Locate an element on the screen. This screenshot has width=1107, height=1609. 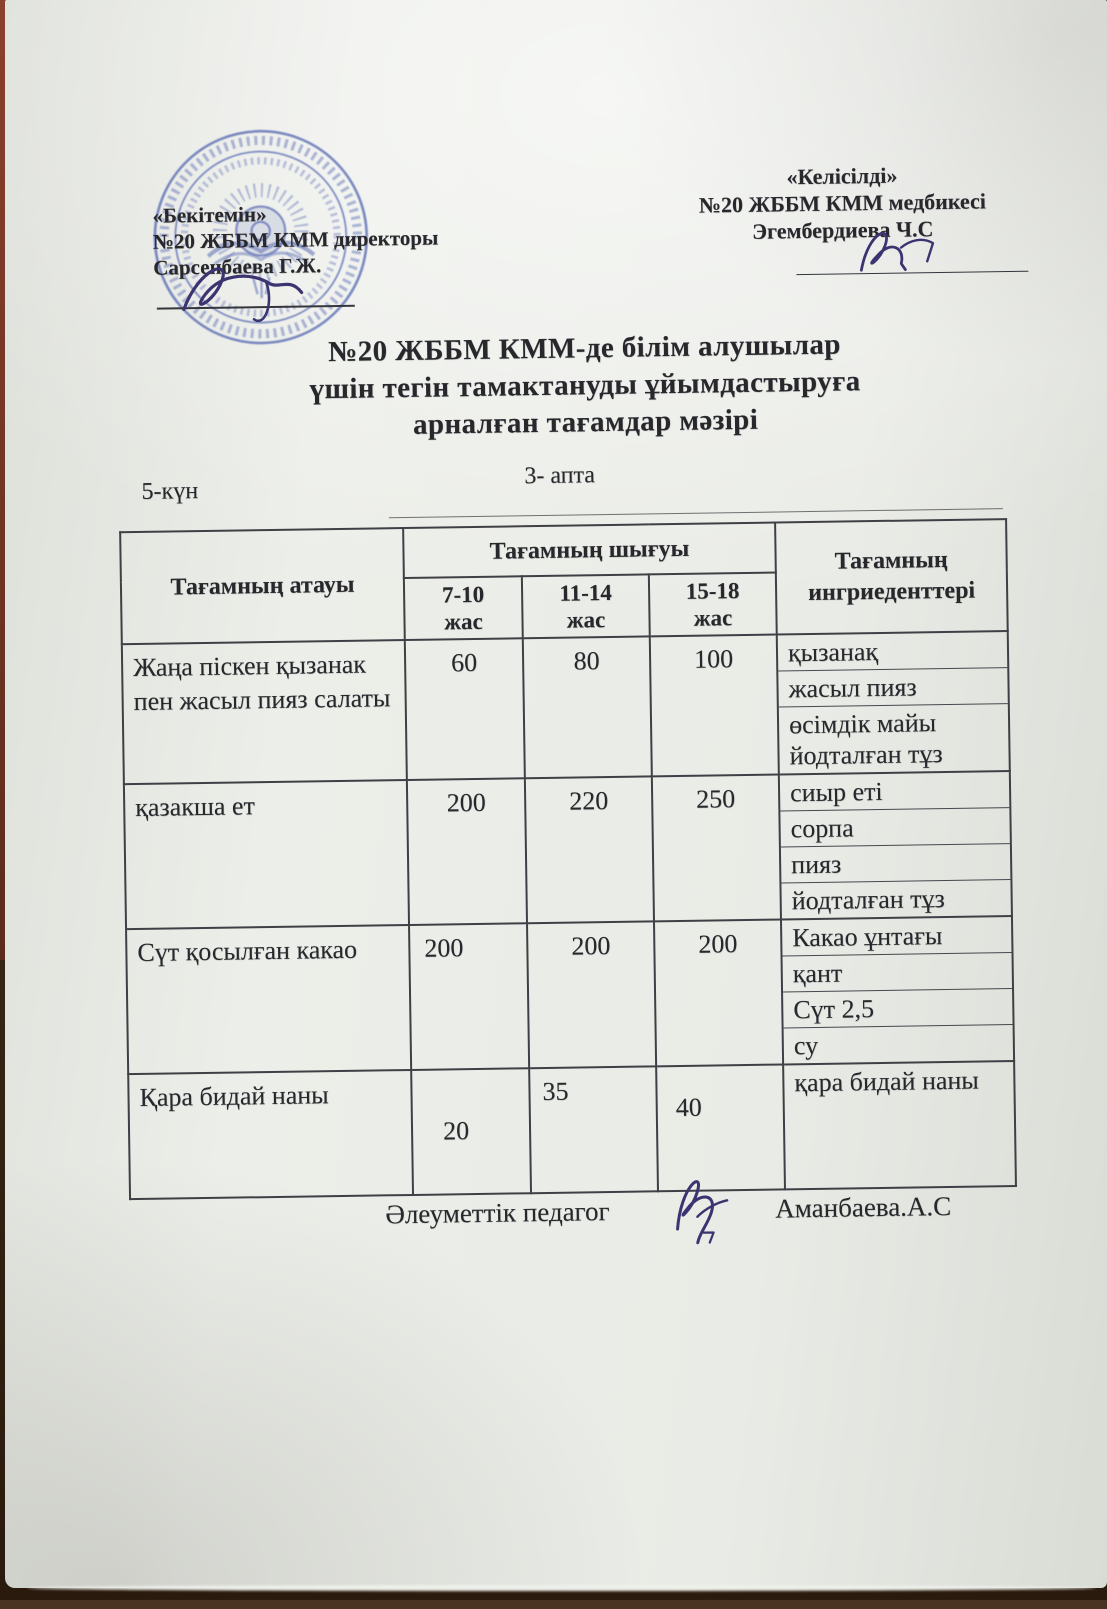
ingredients-header-line2: ингриеденттері is located at coordinates (891, 592).